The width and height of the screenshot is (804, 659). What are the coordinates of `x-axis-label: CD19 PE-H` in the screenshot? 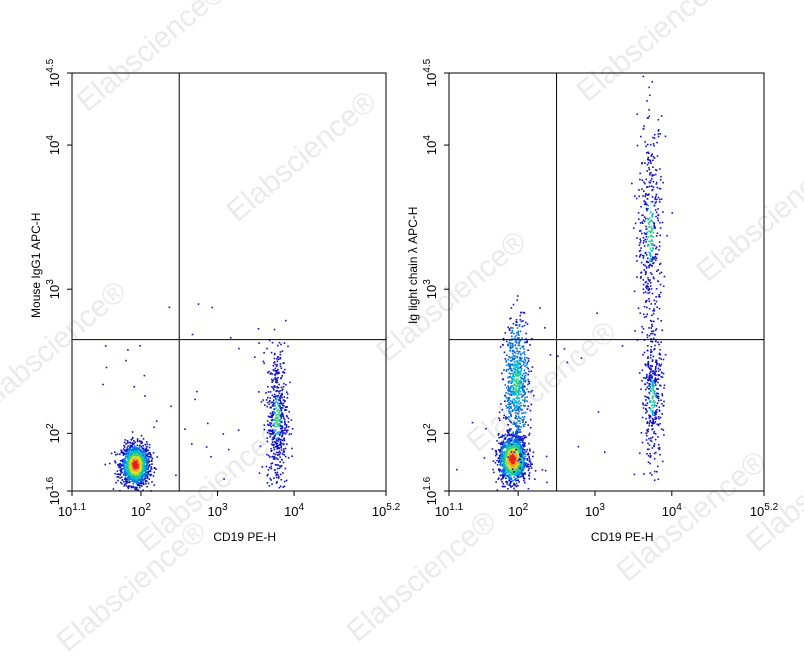 It's located at (244, 537).